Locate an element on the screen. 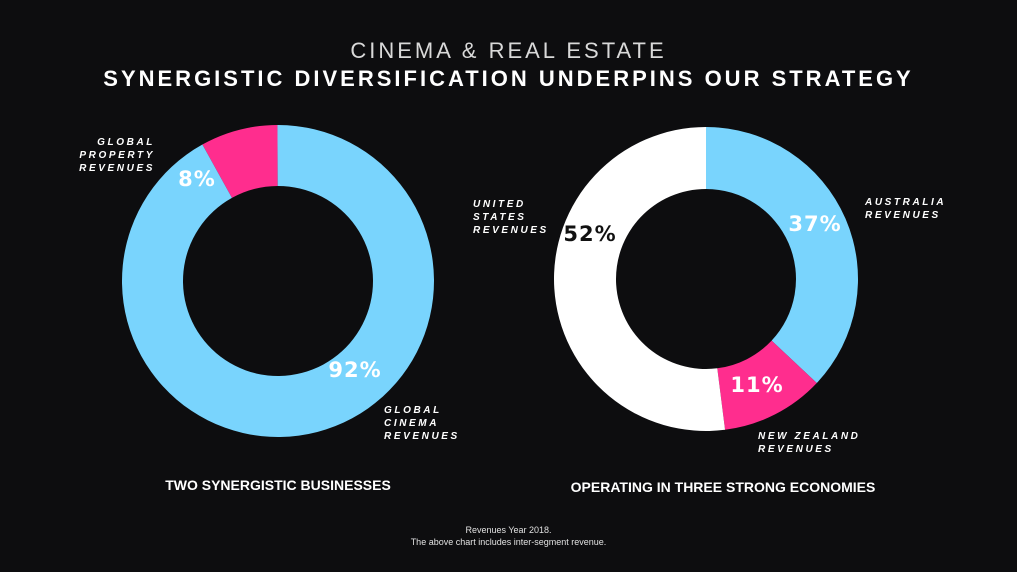 The image size is (1017, 572). slice-label-global-cinema: GLOBAL CINEMA REVENUES is located at coordinates (422, 423).